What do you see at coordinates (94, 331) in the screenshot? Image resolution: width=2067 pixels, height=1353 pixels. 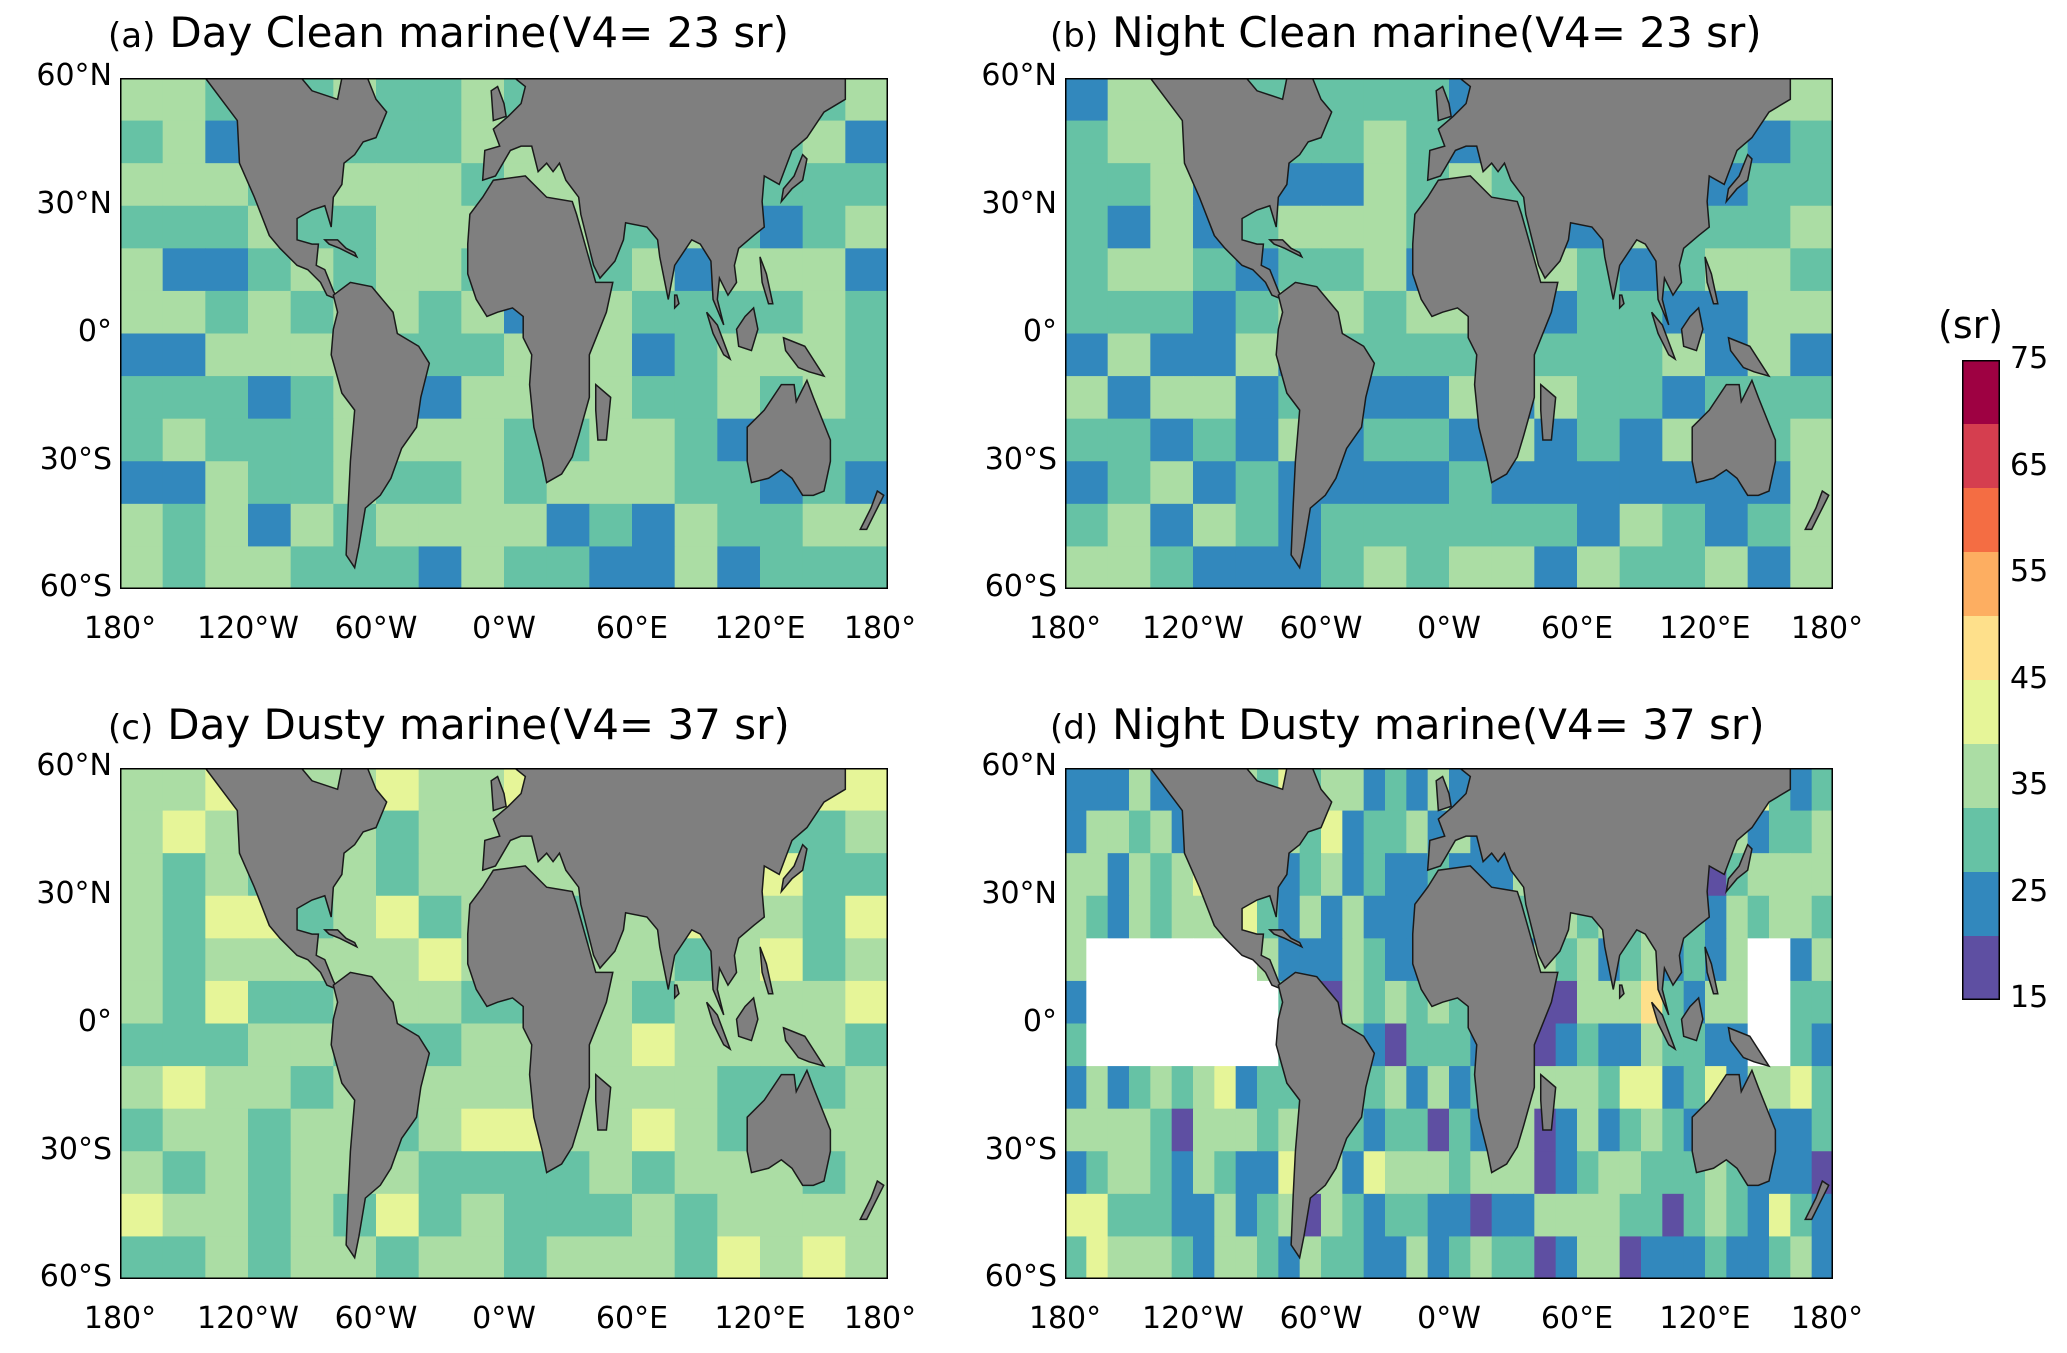 I see `y-tick: 0°` at bounding box center [94, 331].